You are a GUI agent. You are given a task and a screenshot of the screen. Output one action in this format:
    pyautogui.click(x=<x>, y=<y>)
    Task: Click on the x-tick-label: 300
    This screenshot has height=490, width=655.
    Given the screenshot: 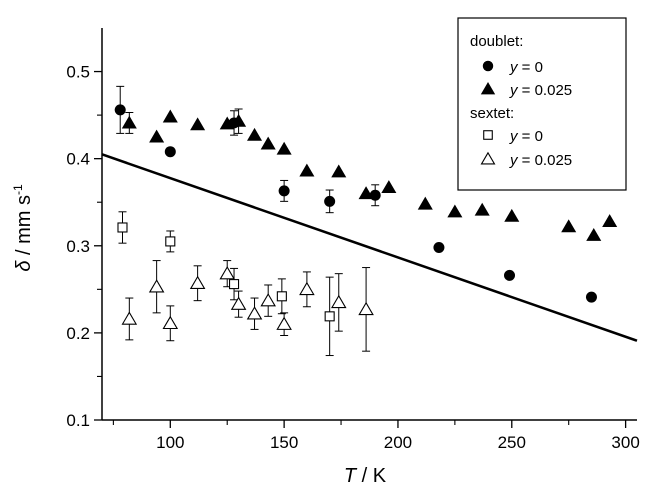 What is the action you would take?
    pyautogui.click(x=625, y=442)
    